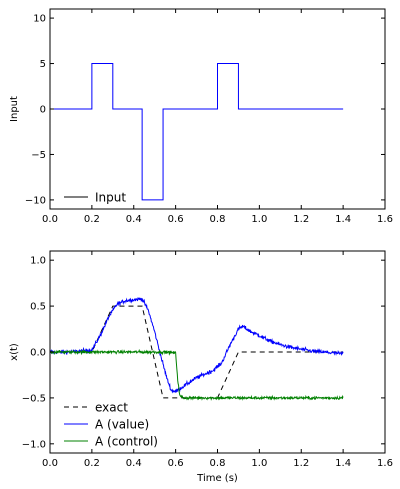 This screenshot has width=400, height=489. Describe the element at coordinates (38, 307) in the screenshot. I see `y-tick-label: 0.5` at that location.